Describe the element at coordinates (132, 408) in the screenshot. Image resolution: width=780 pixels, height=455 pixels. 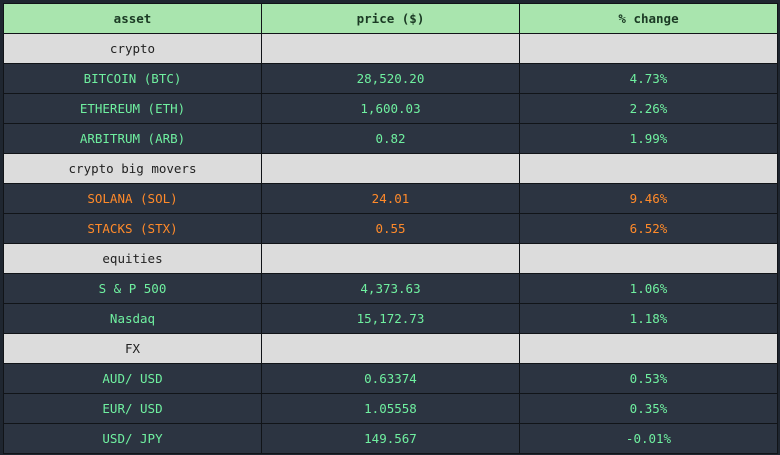
I see `asset-cell: EUR/ USD` at that location.